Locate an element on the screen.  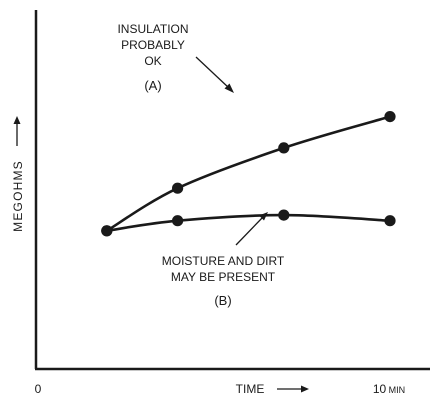
x-axis-arrowhead is located at coordinates (305, 389).